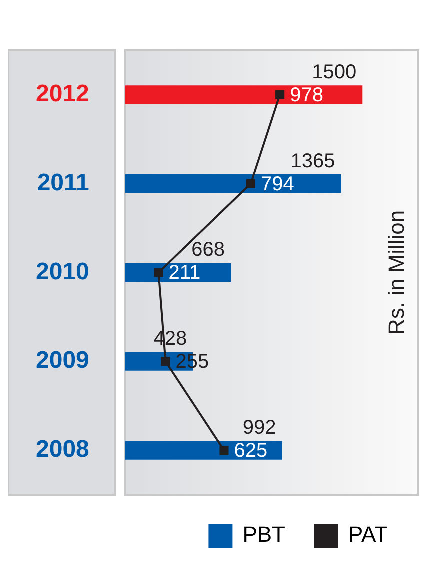 This screenshot has width=428, height=565. Describe the element at coordinates (63, 360) in the screenshot. I see `y-tick-label: 2009` at that location.